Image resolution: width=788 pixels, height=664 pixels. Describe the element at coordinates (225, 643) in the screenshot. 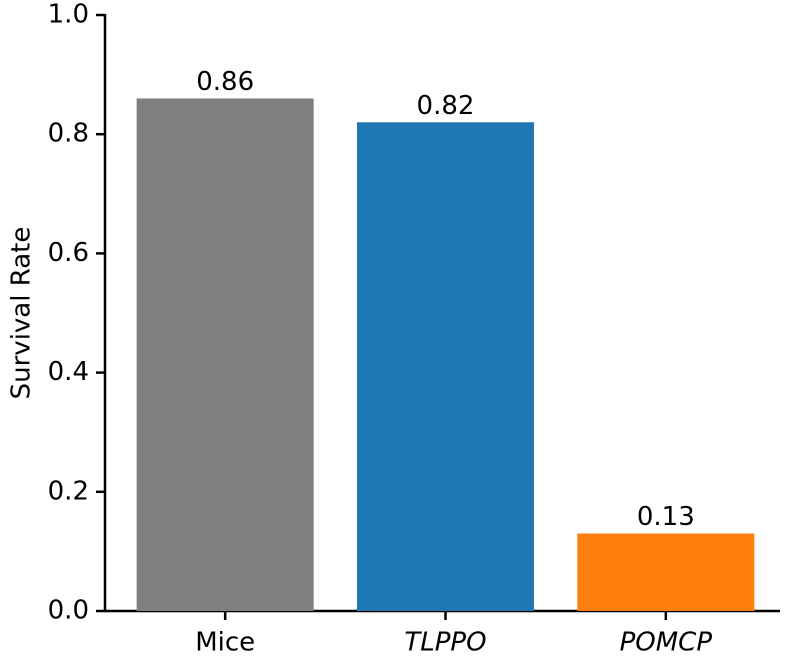

I see `x-tick-label: Mice` at that location.